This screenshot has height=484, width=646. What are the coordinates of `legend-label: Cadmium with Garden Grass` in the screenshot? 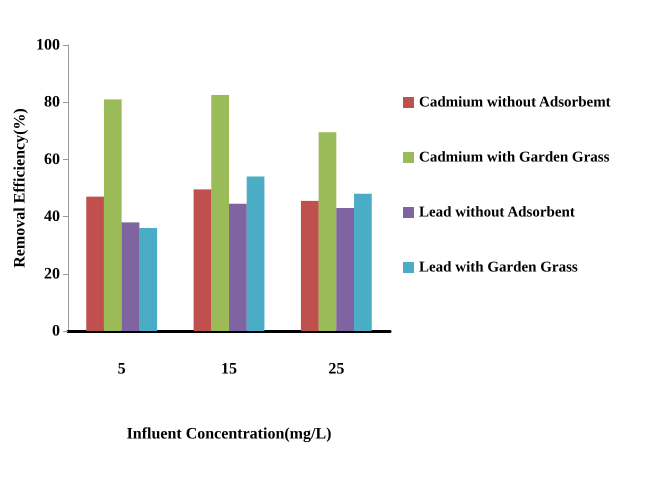 It's located at (514, 158).